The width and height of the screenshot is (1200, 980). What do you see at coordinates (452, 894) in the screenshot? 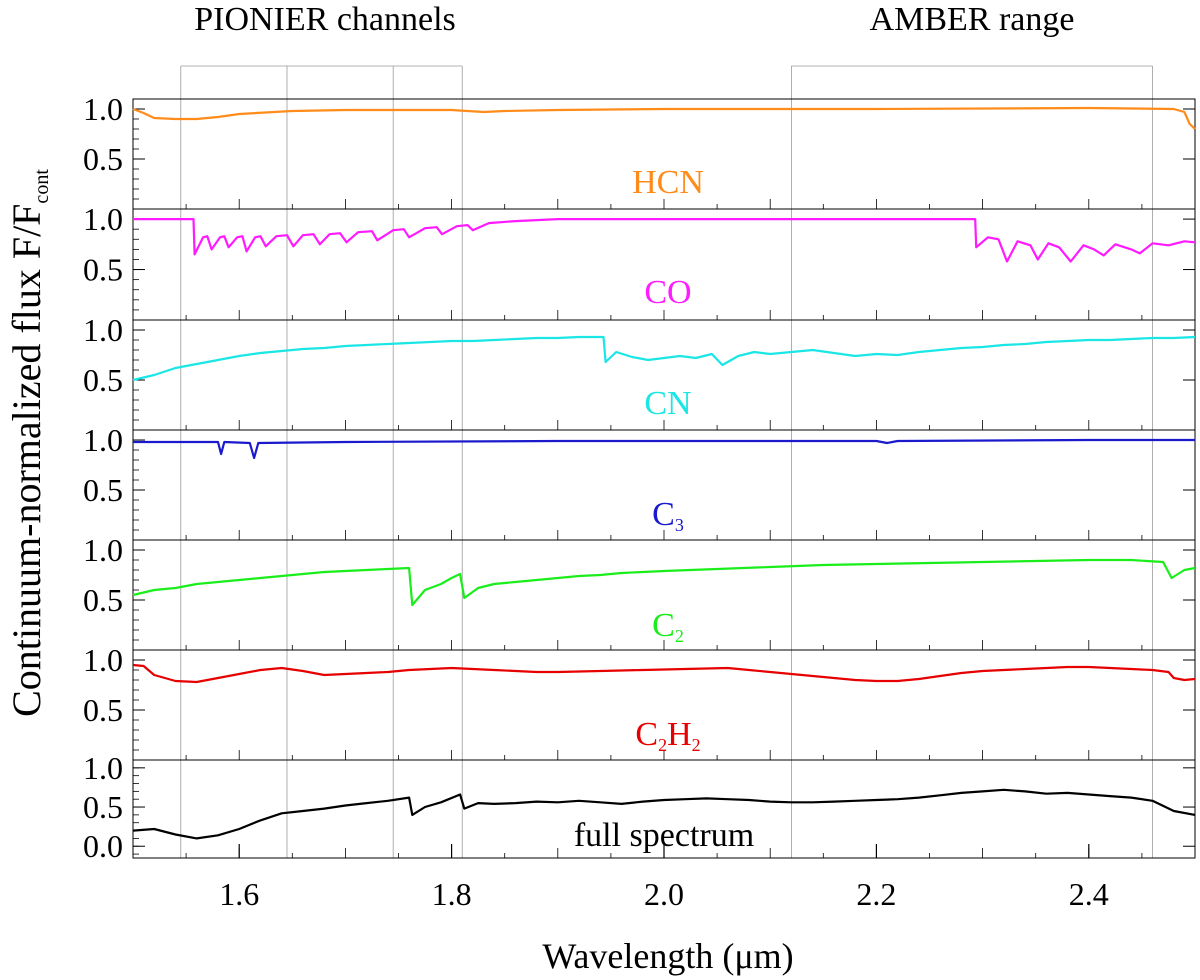
I see `x-tick-label: 1.8` at bounding box center [452, 894].